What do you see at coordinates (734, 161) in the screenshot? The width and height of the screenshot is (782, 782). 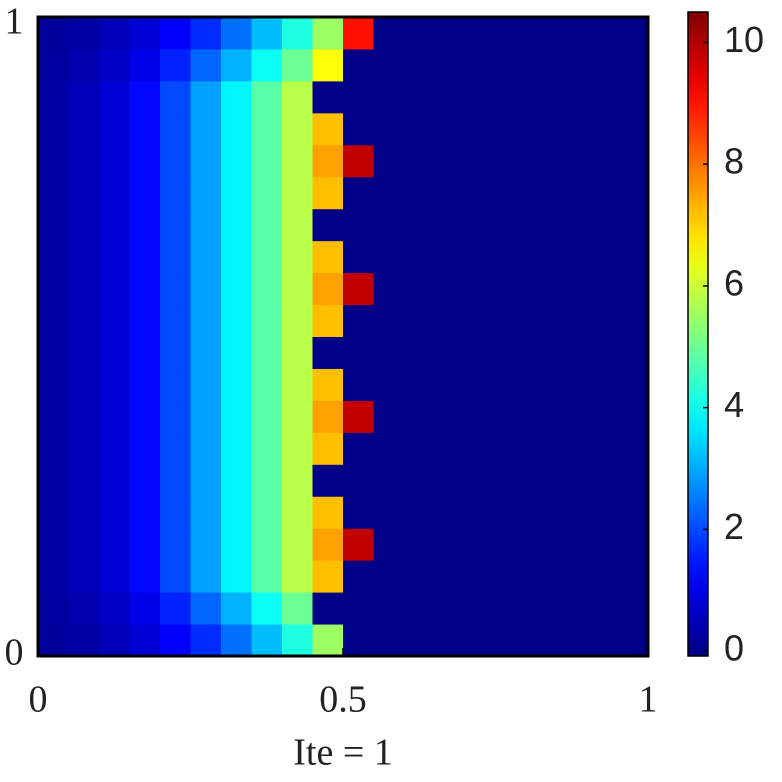 I see `colorbar-tick-label: 8` at bounding box center [734, 161].